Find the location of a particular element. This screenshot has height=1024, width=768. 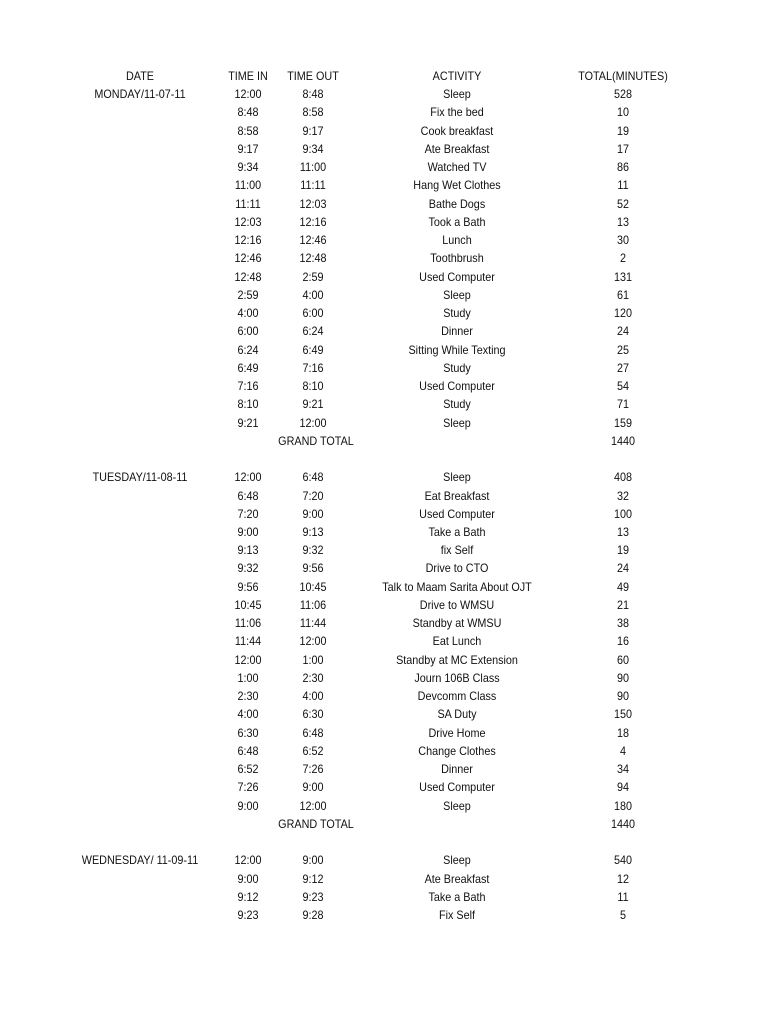

time-out: 2:30 is located at coordinates (313, 677).